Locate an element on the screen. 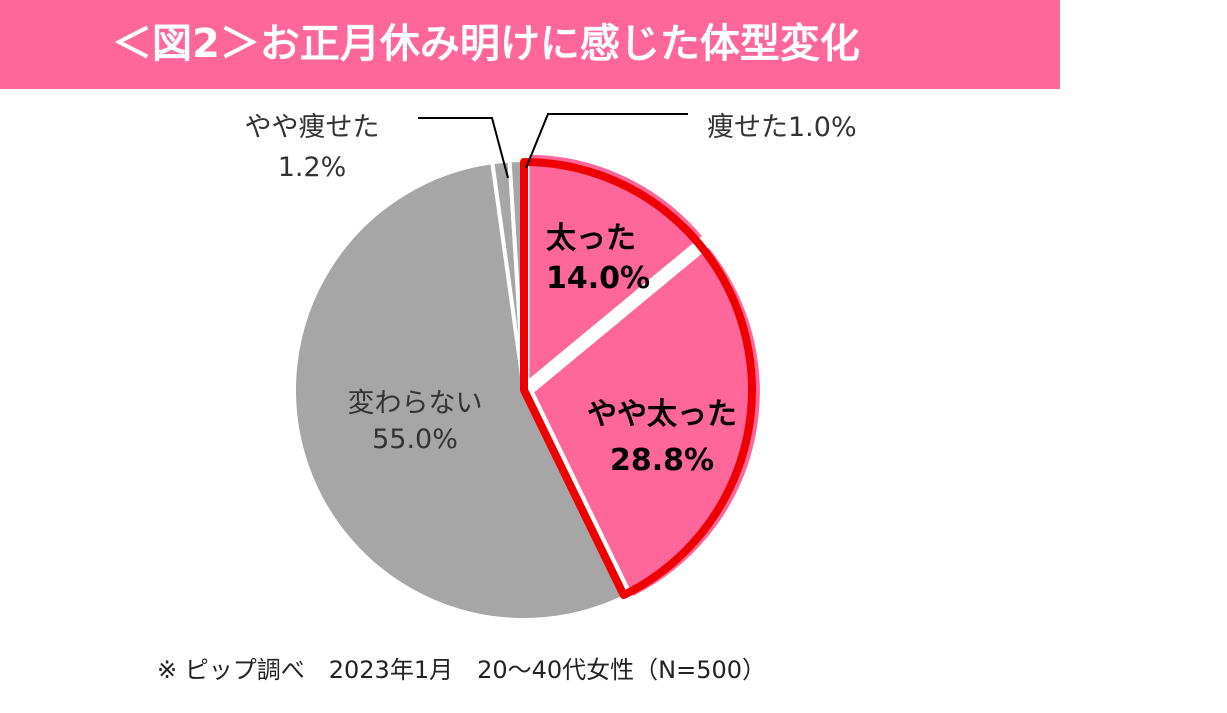 The width and height of the screenshot is (1227, 713). title-bar: ＜図2＞お正月休み明けに感じた体型変化 is located at coordinates (530, 44).